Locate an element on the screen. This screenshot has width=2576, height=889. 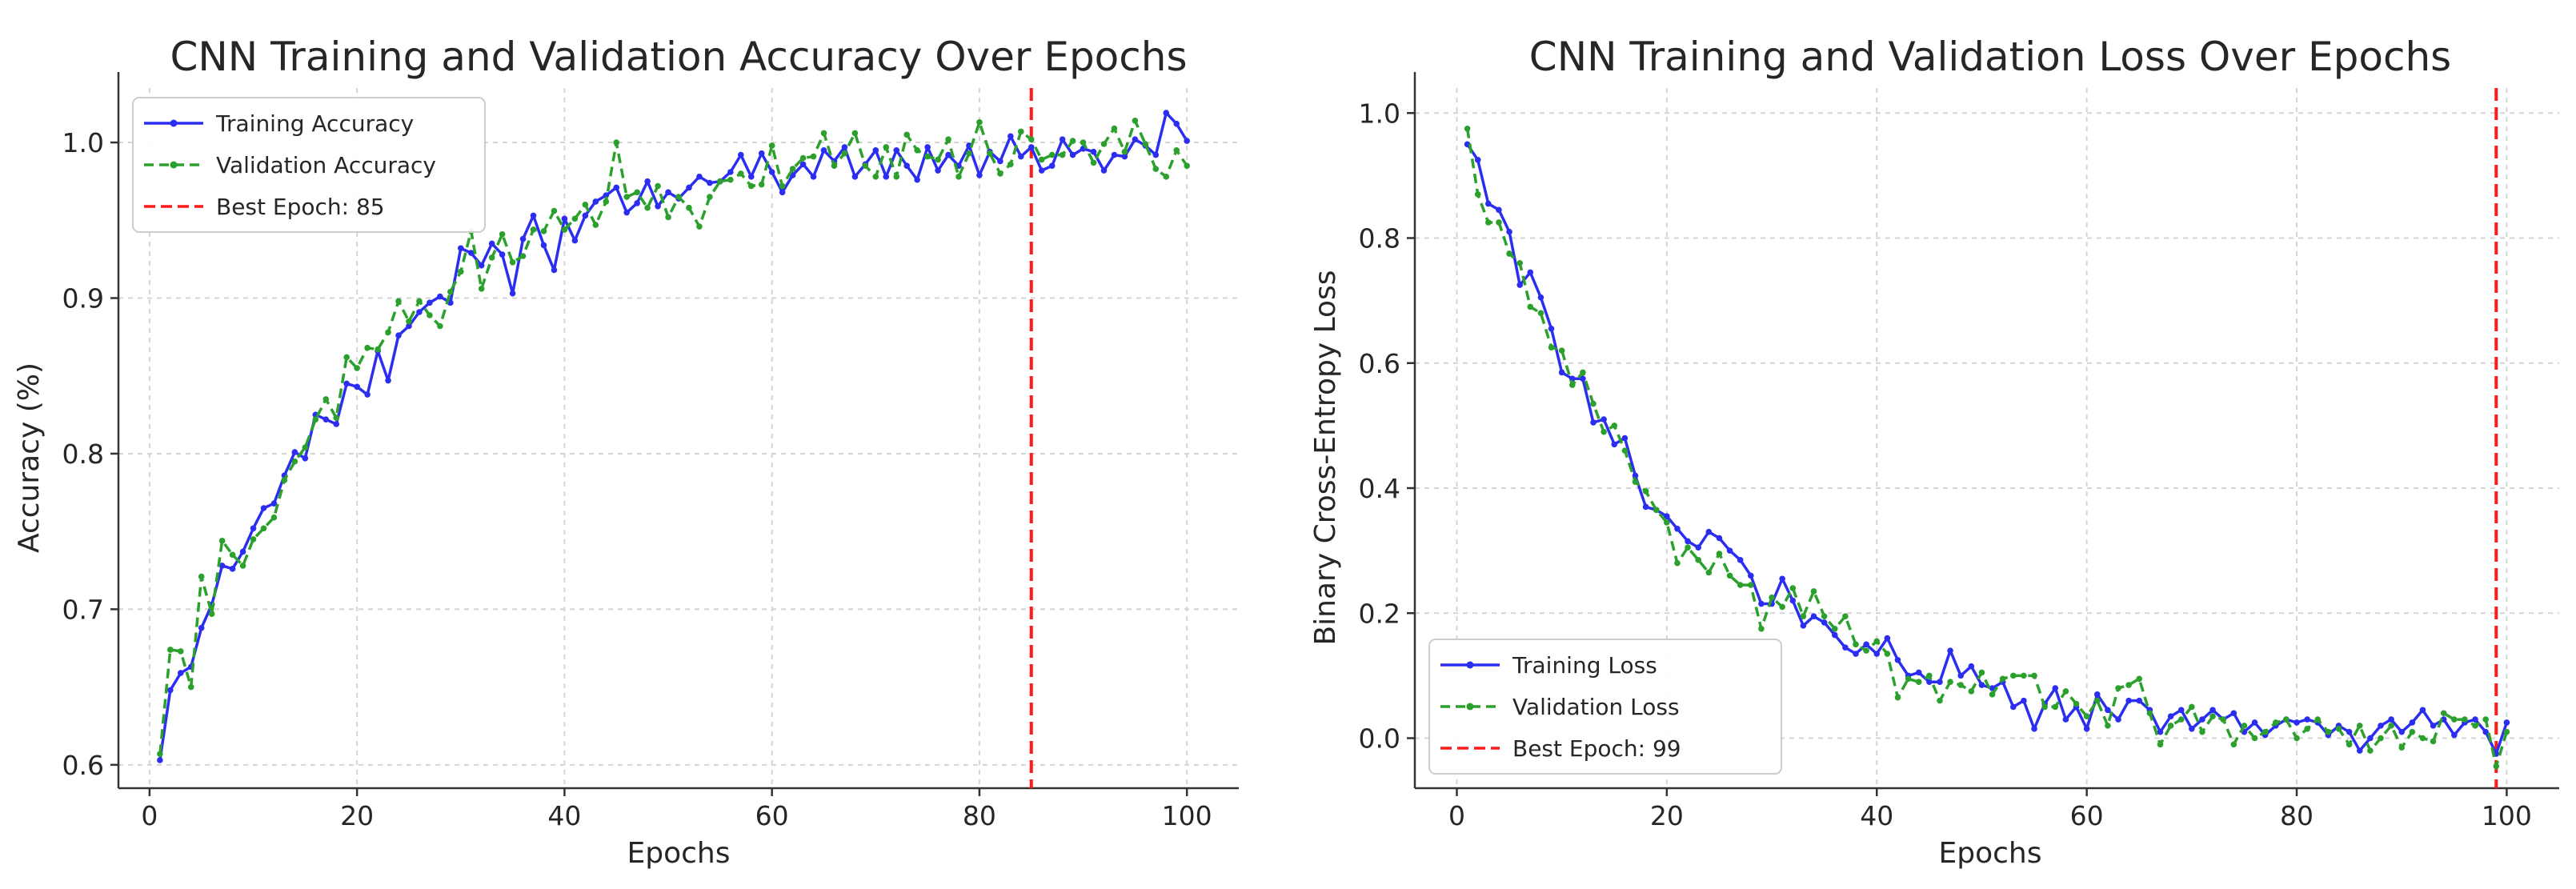
y-tick-label: 0.8 is located at coordinates (1379, 238).